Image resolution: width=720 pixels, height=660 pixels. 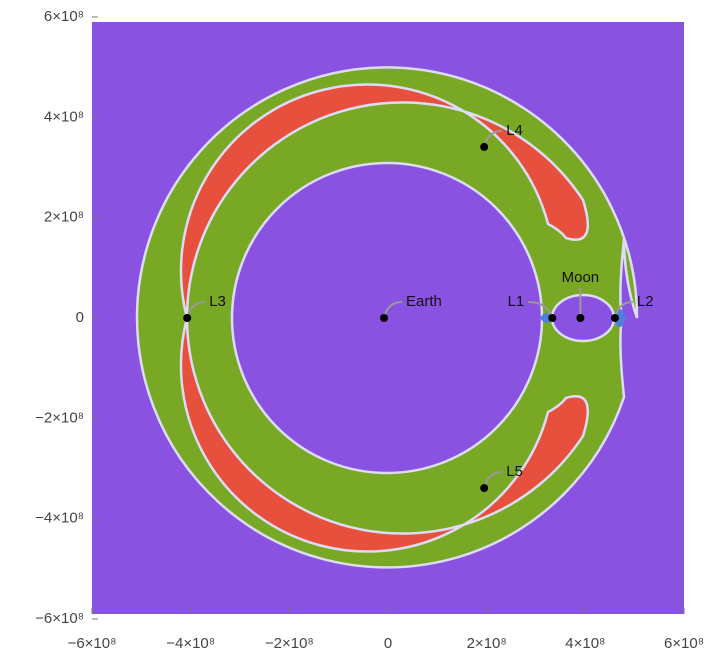 I want to click on y-tick-label: 6×10⁸, so click(x=64, y=16).